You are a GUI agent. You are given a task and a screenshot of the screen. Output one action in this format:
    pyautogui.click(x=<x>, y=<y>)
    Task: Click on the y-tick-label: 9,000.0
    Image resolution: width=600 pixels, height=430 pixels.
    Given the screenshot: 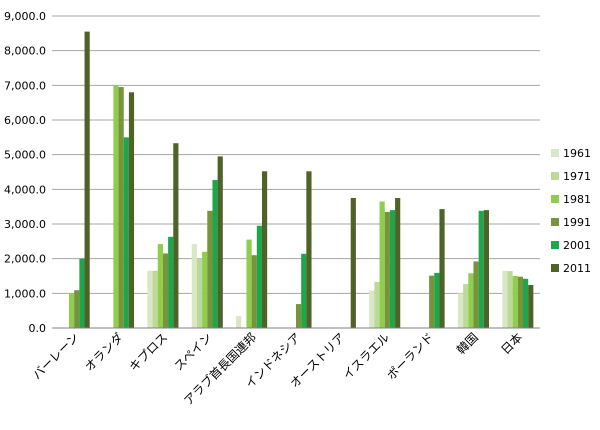 What is the action you would take?
    pyautogui.click(x=25, y=16)
    